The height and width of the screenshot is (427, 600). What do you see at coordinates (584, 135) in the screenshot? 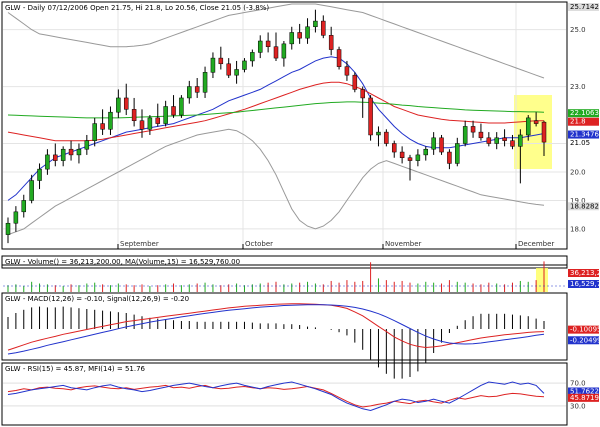
I see `price-label-ma-blue: 21.3476` at bounding box center [584, 135].